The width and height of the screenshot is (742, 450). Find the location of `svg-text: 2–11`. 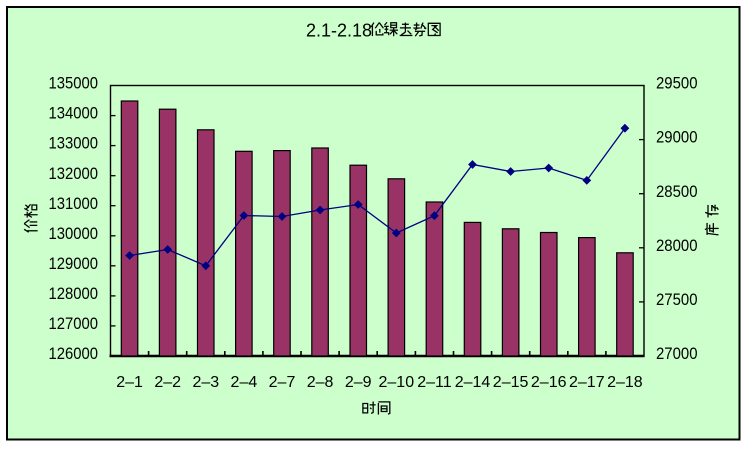

svg-text: 2–11 is located at coordinates (434, 382).